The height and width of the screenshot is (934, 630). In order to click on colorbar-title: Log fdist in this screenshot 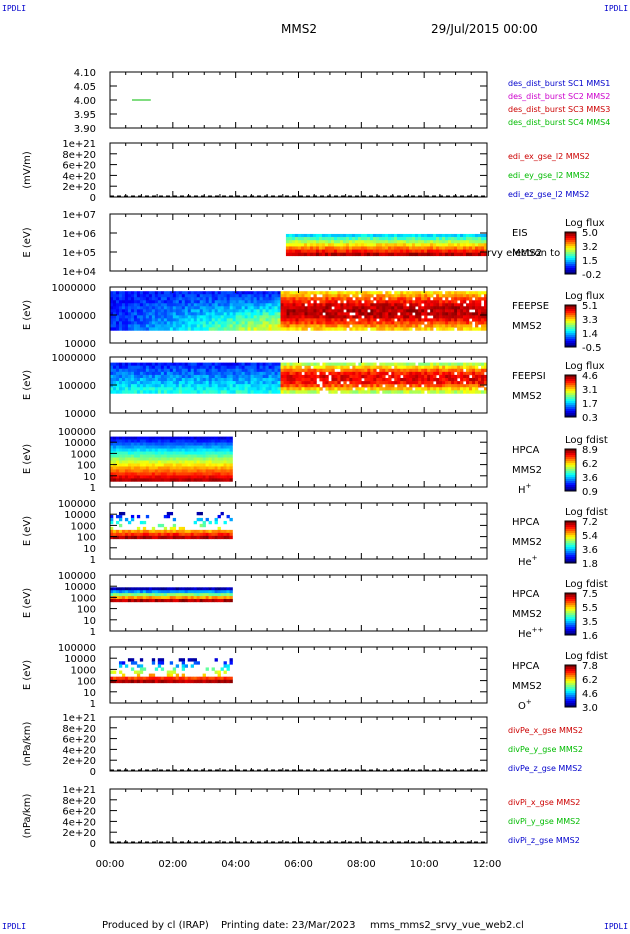, I will do `click(586, 440)`.